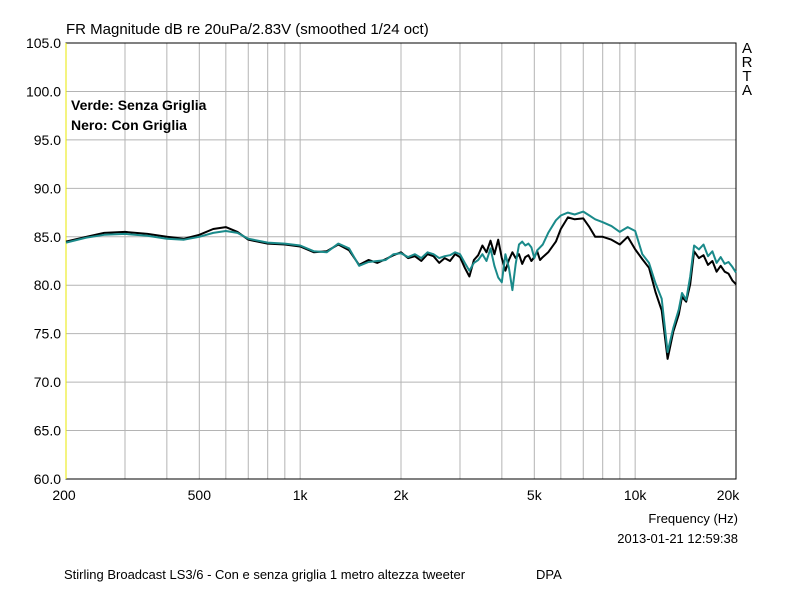 Image resolution: width=789 pixels, height=597 pixels. What do you see at coordinates (301, 495) in the screenshot?
I see `x-tick-label: 1k` at bounding box center [301, 495].